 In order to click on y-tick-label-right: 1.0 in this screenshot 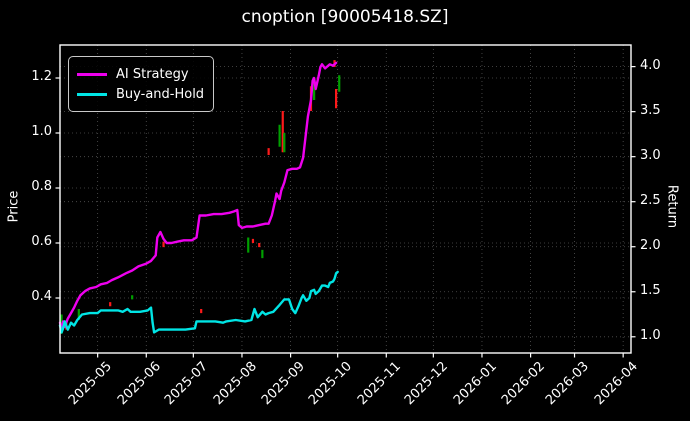, I will do `click(650, 335)`.